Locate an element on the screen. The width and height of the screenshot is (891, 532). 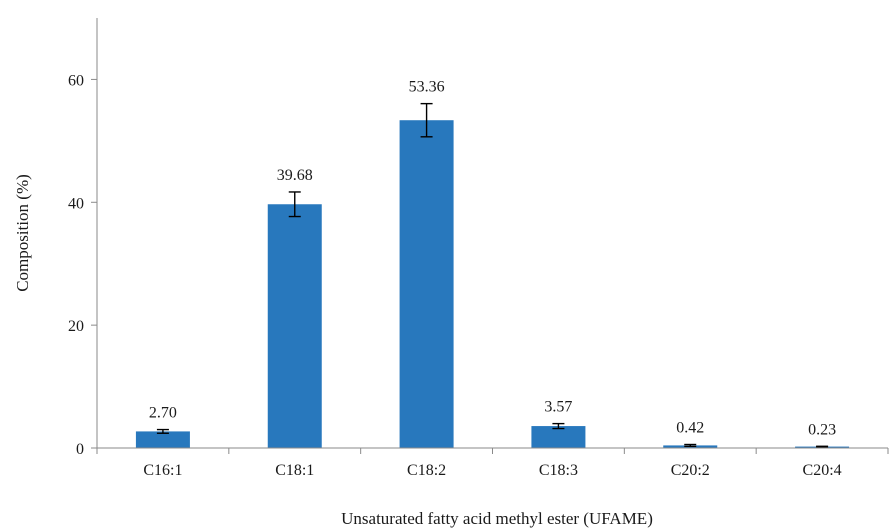
data-label: 0.23 is located at coordinates (822, 429).